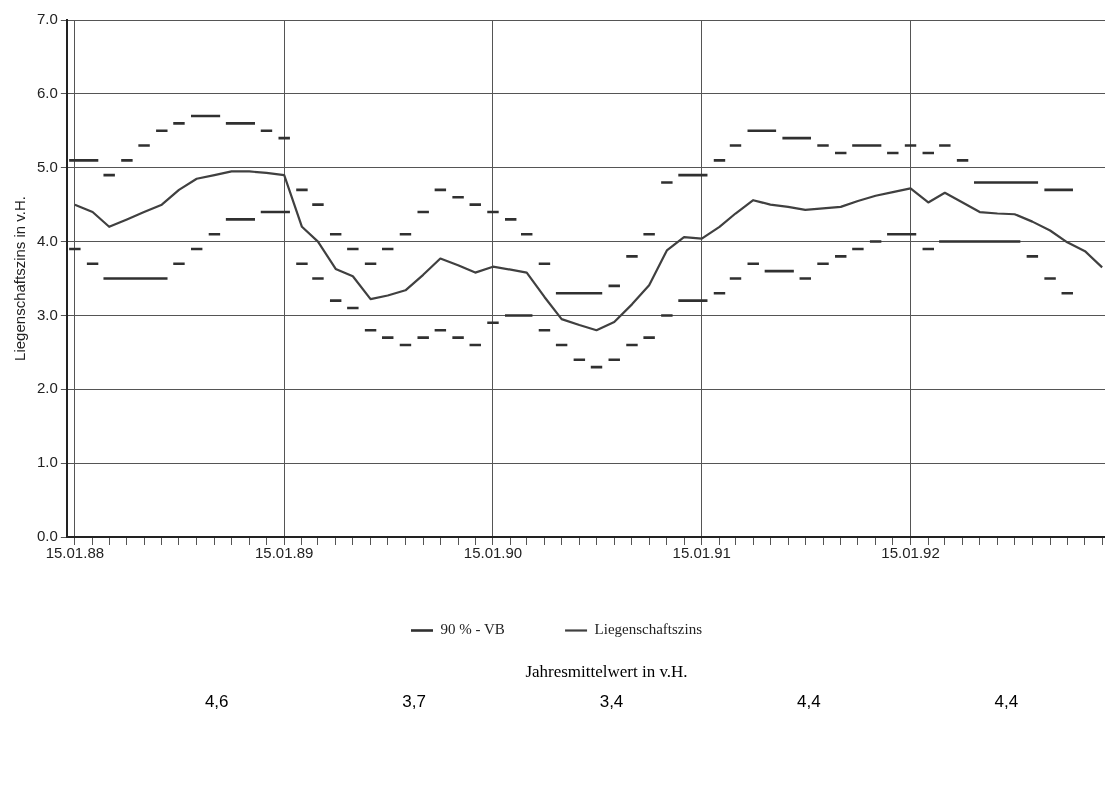  Describe the element at coordinates (648, 629) in the screenshot. I see `legend-label: Liegenschaftszins` at that location.